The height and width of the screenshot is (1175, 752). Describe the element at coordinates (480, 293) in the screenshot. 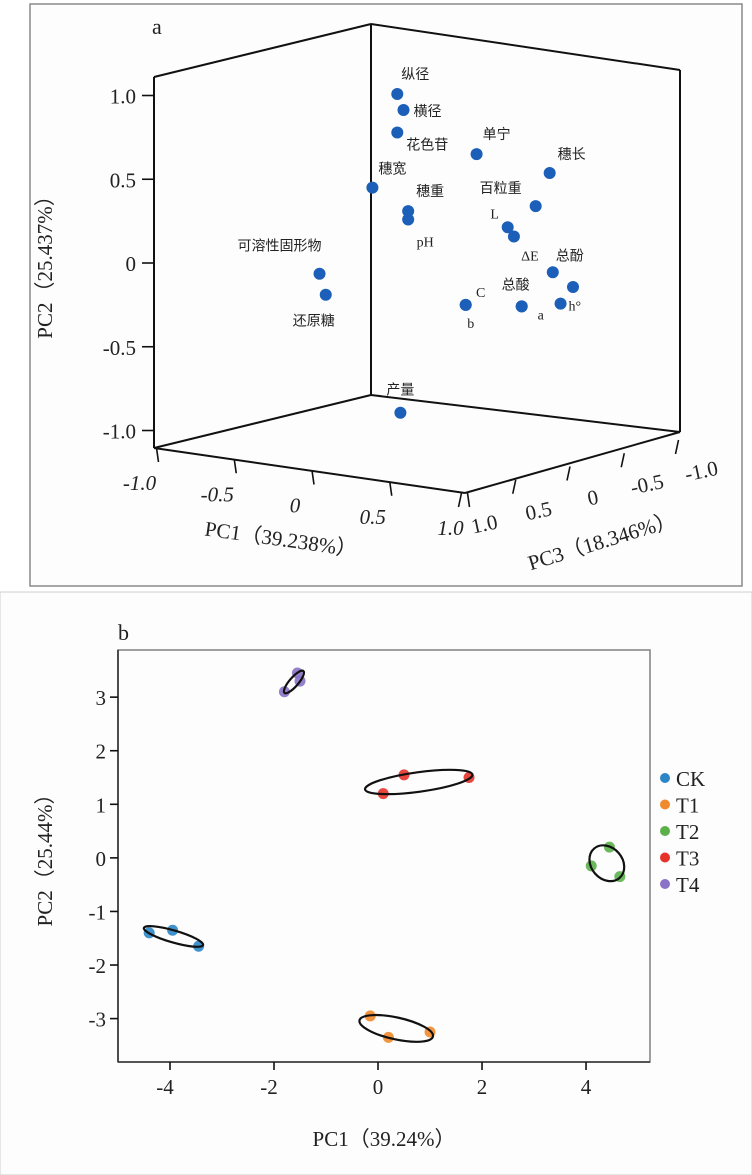

I see `loading-point-label: C` at that location.